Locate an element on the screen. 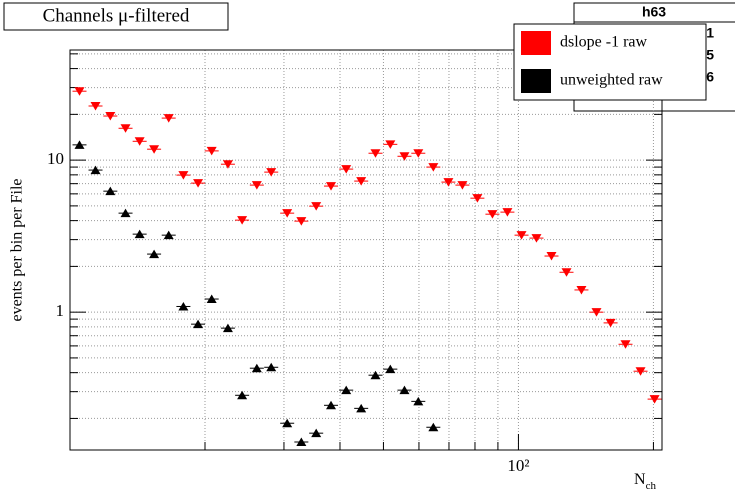 Image resolution: width=735 pixels, height=500 pixels. x-tick-label: 10² is located at coordinates (518, 465).